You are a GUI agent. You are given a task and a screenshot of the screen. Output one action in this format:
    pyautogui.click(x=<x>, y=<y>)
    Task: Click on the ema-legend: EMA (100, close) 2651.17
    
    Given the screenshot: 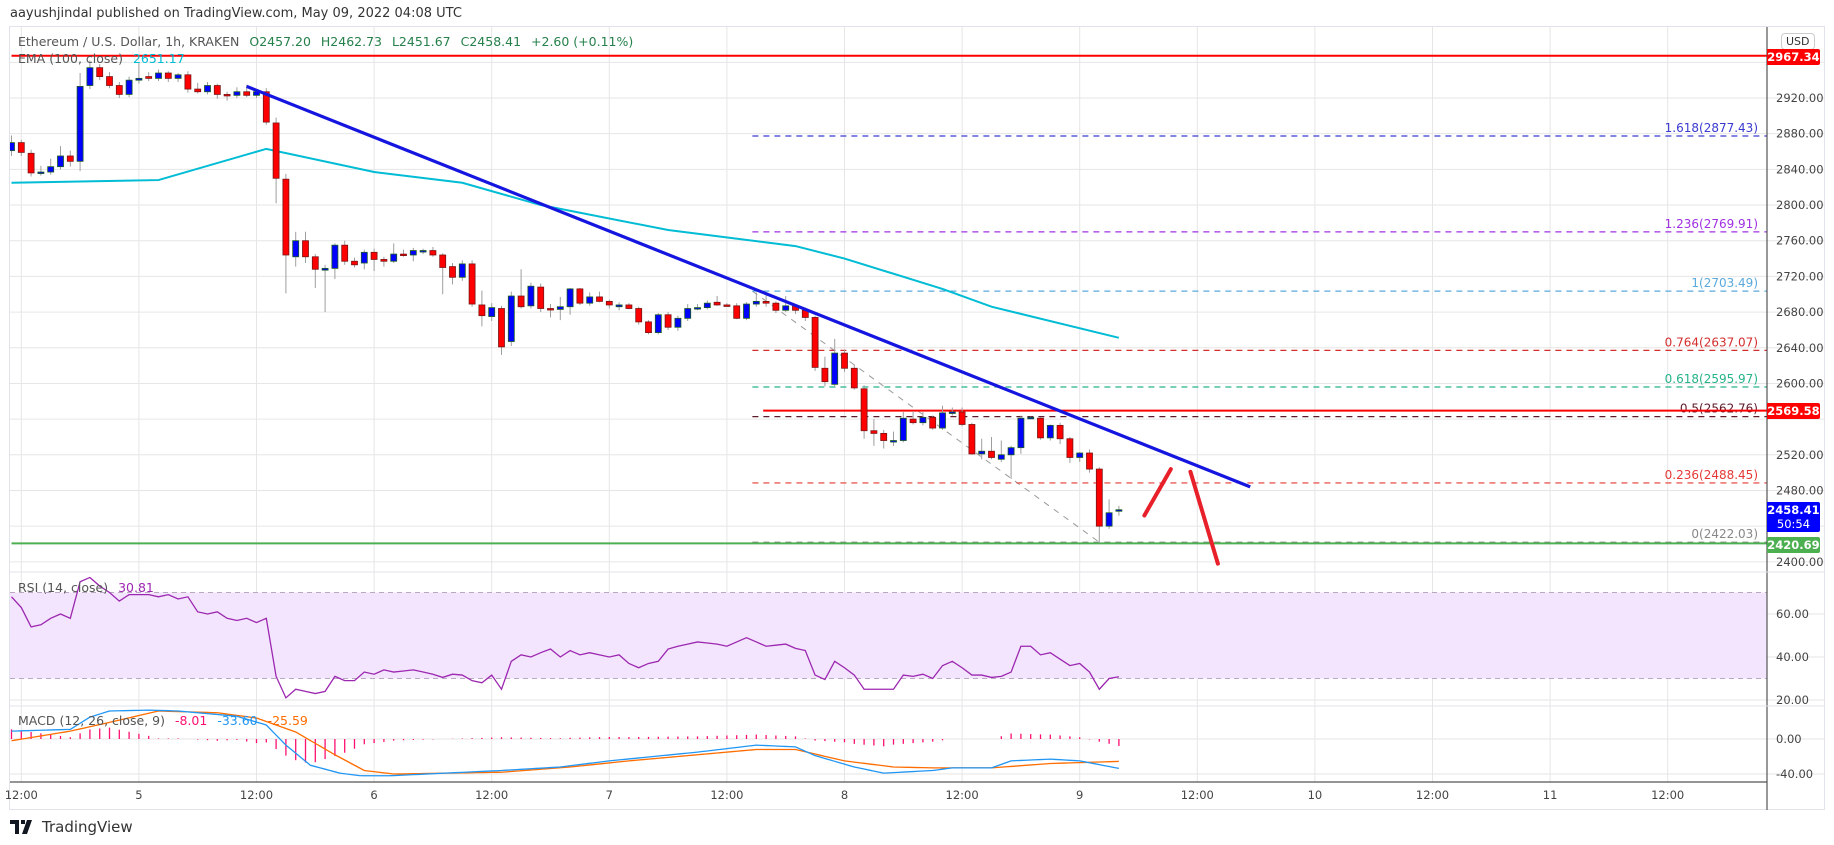 What is the action you would take?
    pyautogui.click(x=101, y=58)
    